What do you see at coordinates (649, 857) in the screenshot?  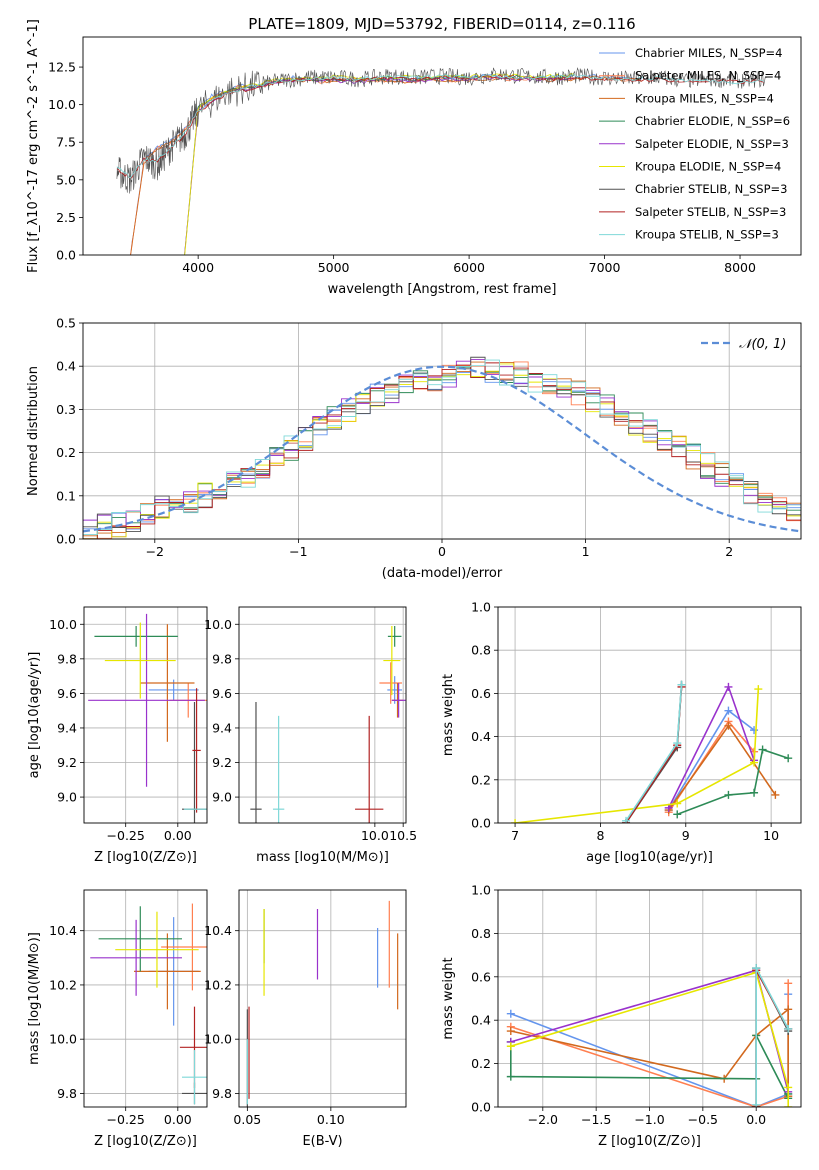 I see `x-axis-label: age [log10(age/yr)]` at bounding box center [649, 857].